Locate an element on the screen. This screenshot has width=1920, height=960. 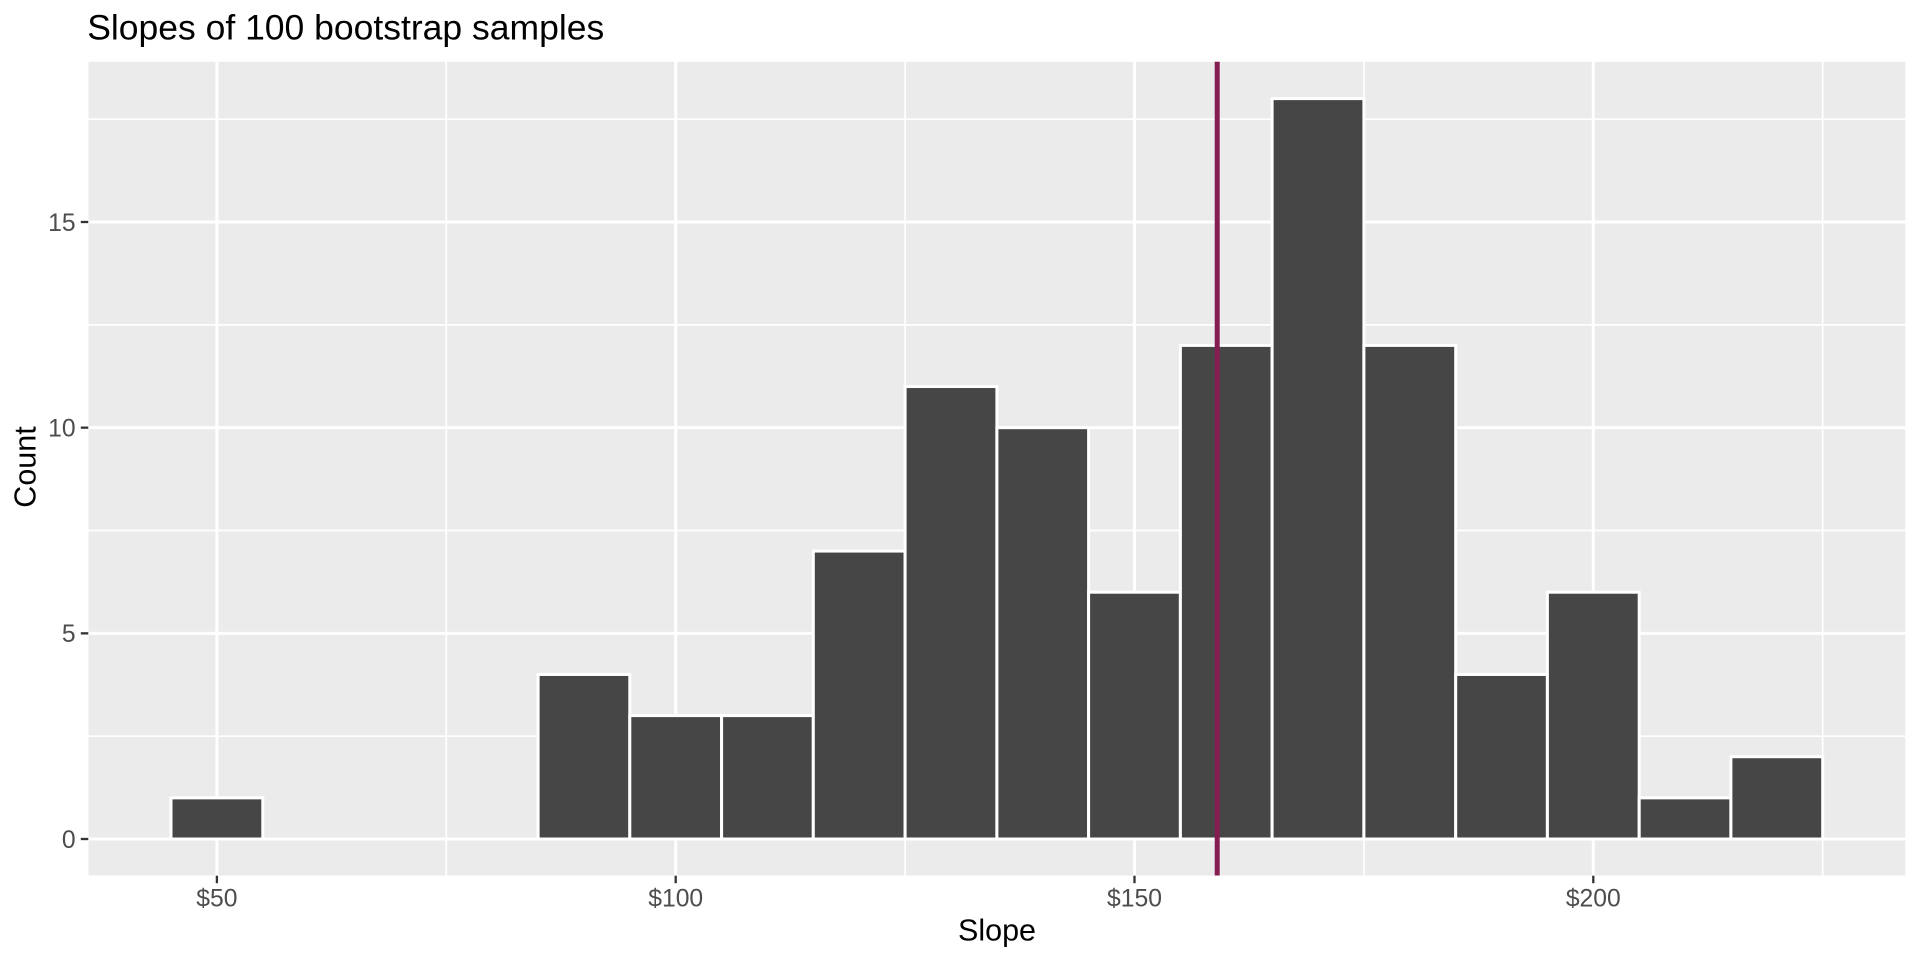
svg-text: 10 is located at coordinates (61, 429).